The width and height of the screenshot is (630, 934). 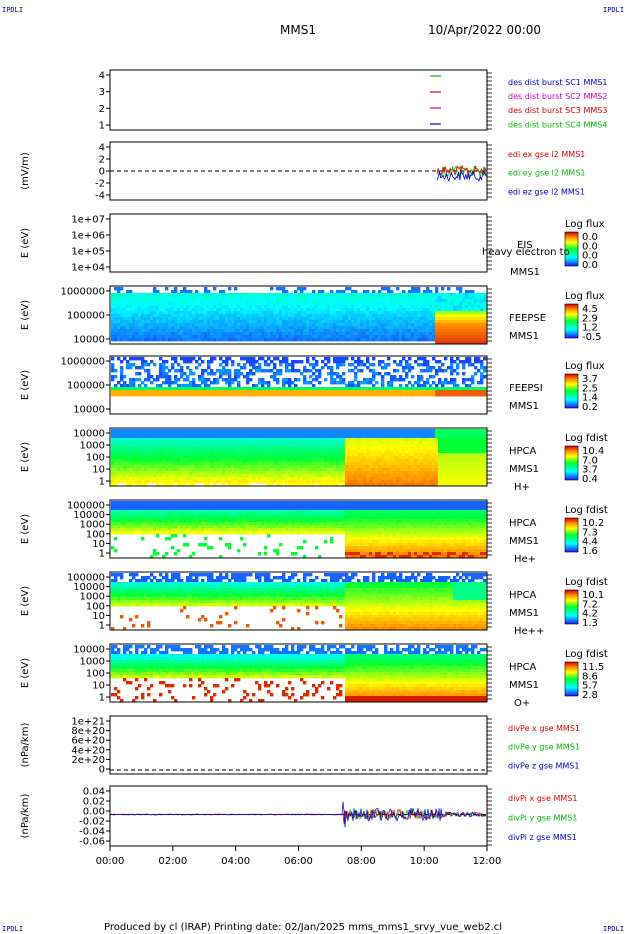 I want to click on colorbar-value: 0.0, so click(x=590, y=265).